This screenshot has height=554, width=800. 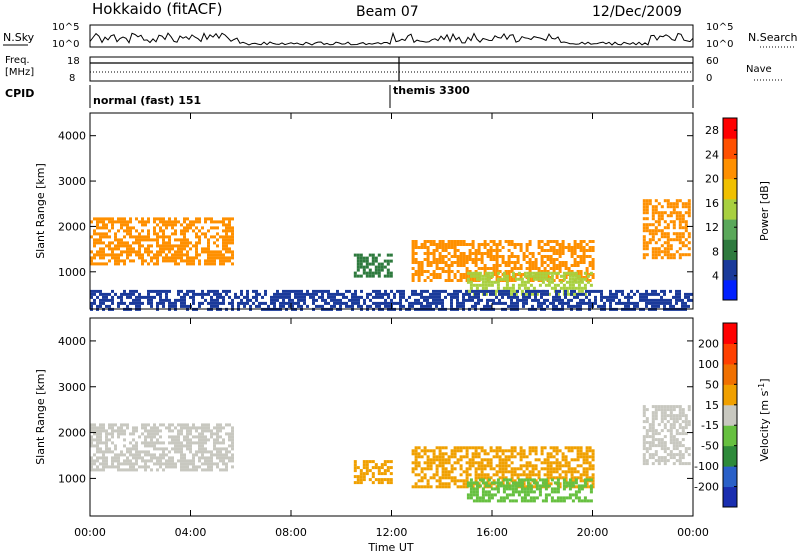 What do you see at coordinates (730, 333) in the screenshot?
I see `colorbar-segment` at bounding box center [730, 333].